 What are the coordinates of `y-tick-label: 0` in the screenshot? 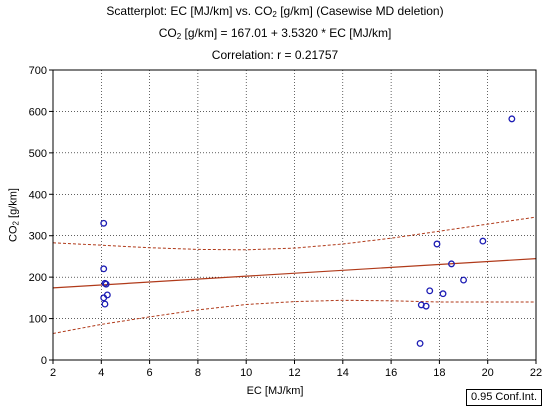 It's located at (44, 361).